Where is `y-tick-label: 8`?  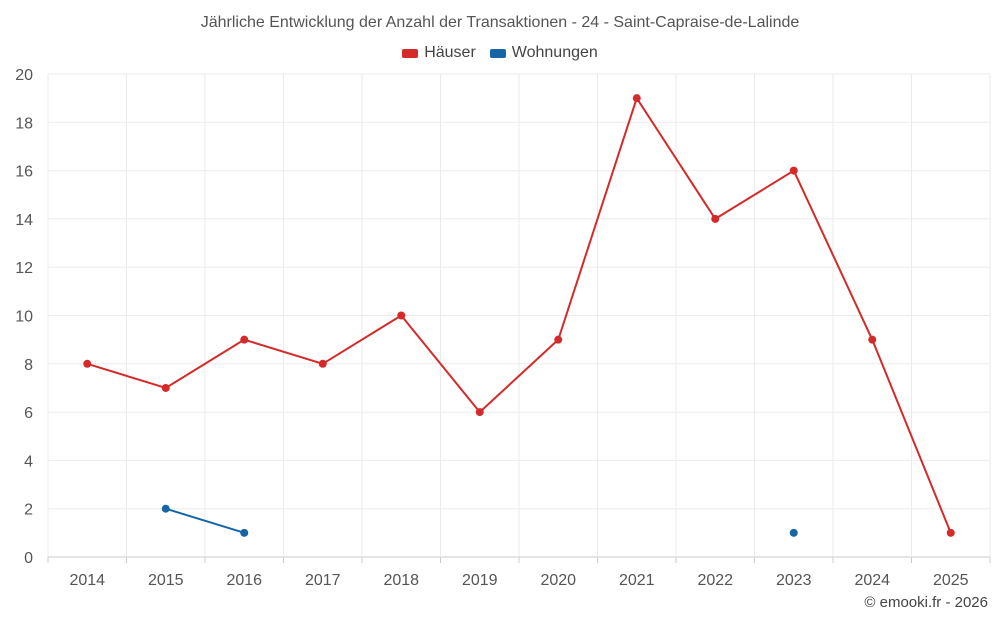
y-tick-label: 8 is located at coordinates (28, 365).